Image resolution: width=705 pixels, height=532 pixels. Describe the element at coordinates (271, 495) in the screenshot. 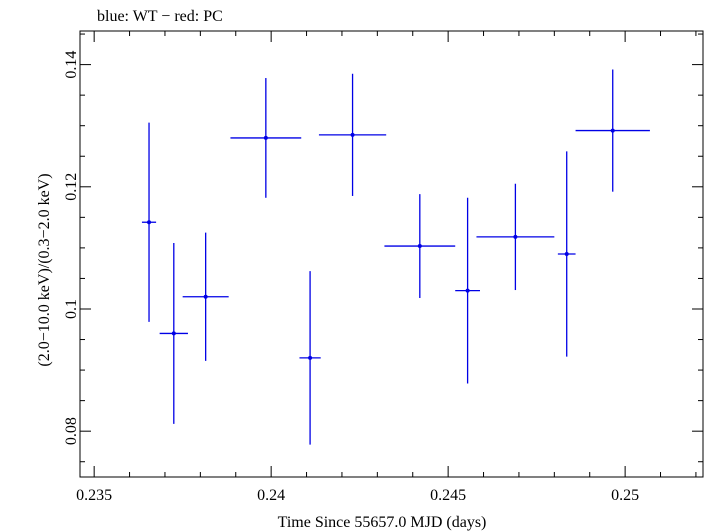

I see `x-tick-label: 0.24` at that location.